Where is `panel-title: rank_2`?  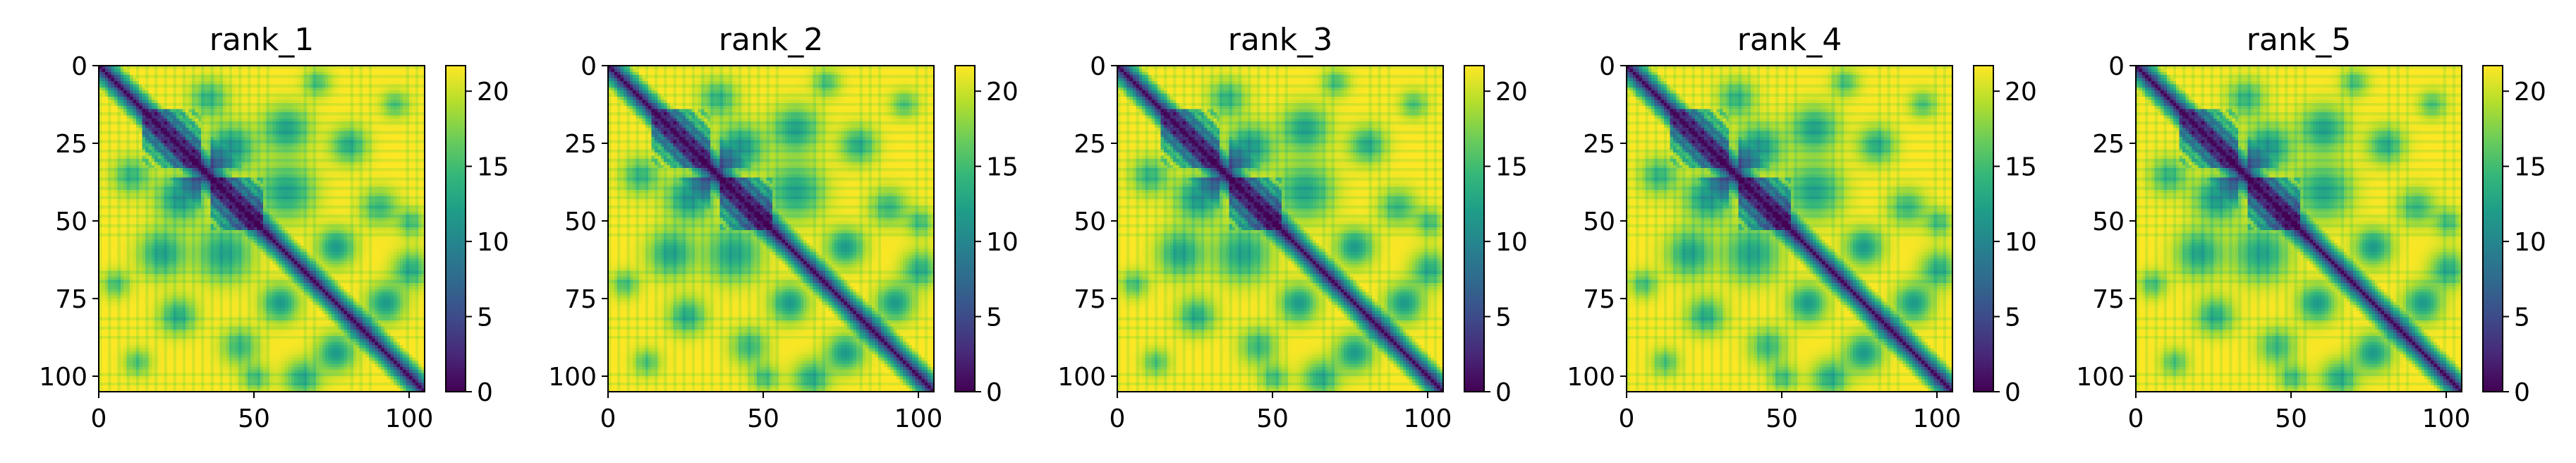 panel-title: rank_2 is located at coordinates (771, 40).